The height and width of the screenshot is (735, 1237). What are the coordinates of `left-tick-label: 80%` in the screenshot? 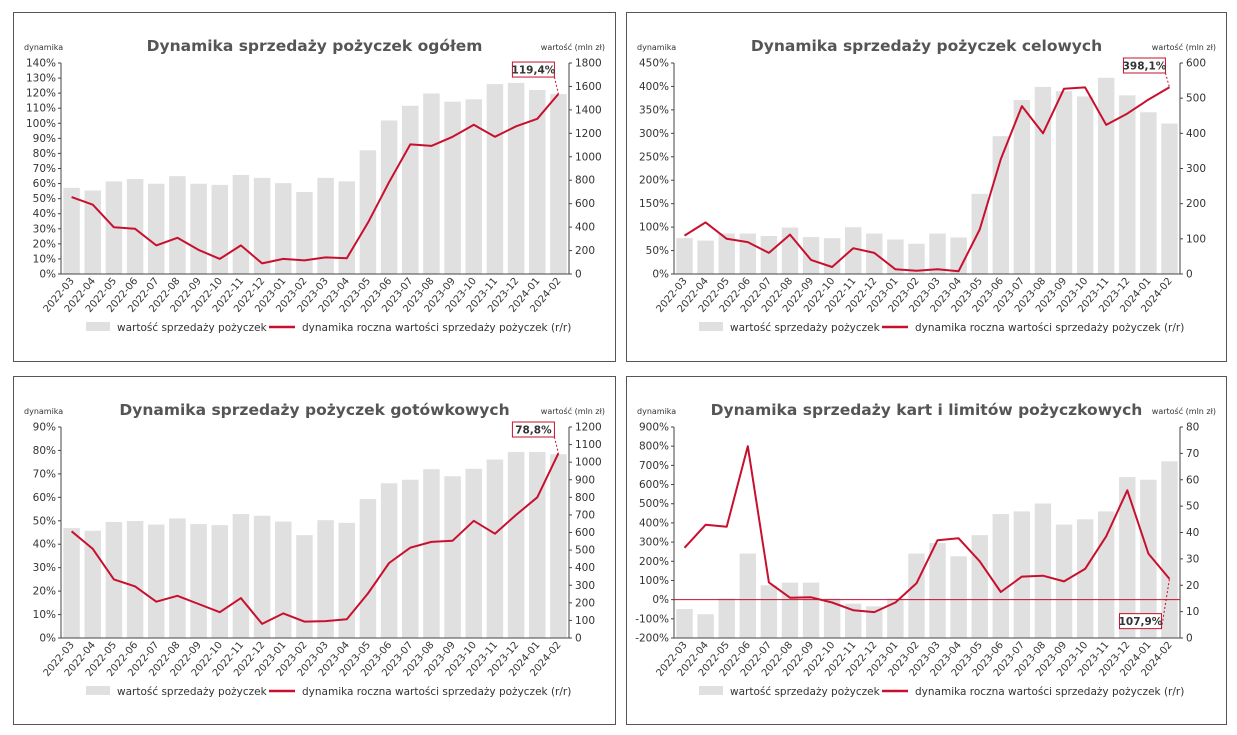 It's located at (44, 154).